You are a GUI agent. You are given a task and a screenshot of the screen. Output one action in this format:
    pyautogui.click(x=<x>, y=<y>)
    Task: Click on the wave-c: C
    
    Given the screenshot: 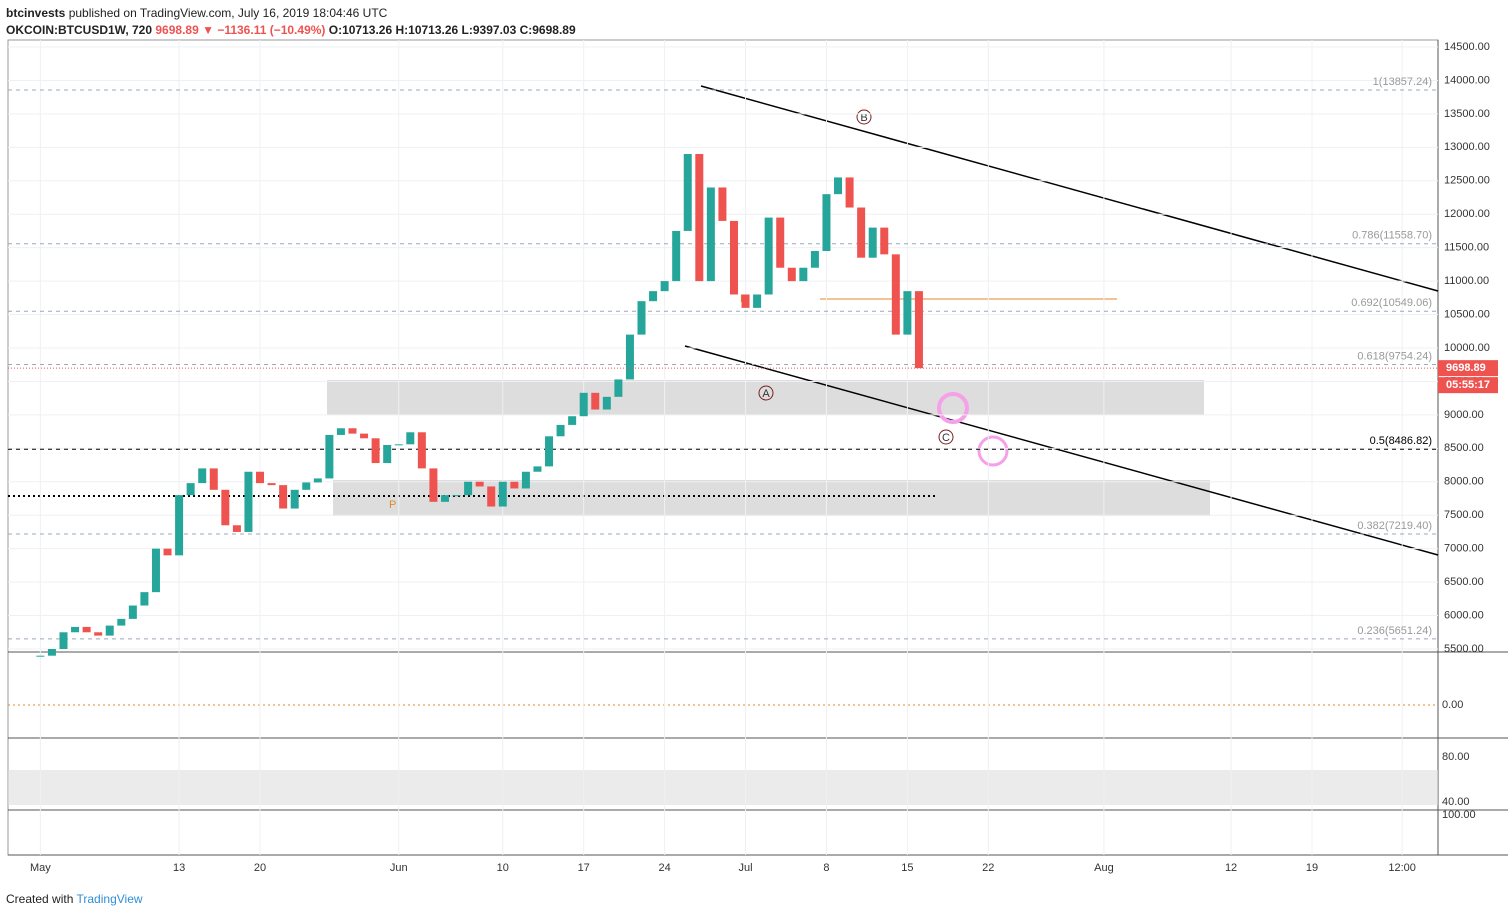 What is the action you would take?
    pyautogui.click(x=946, y=437)
    